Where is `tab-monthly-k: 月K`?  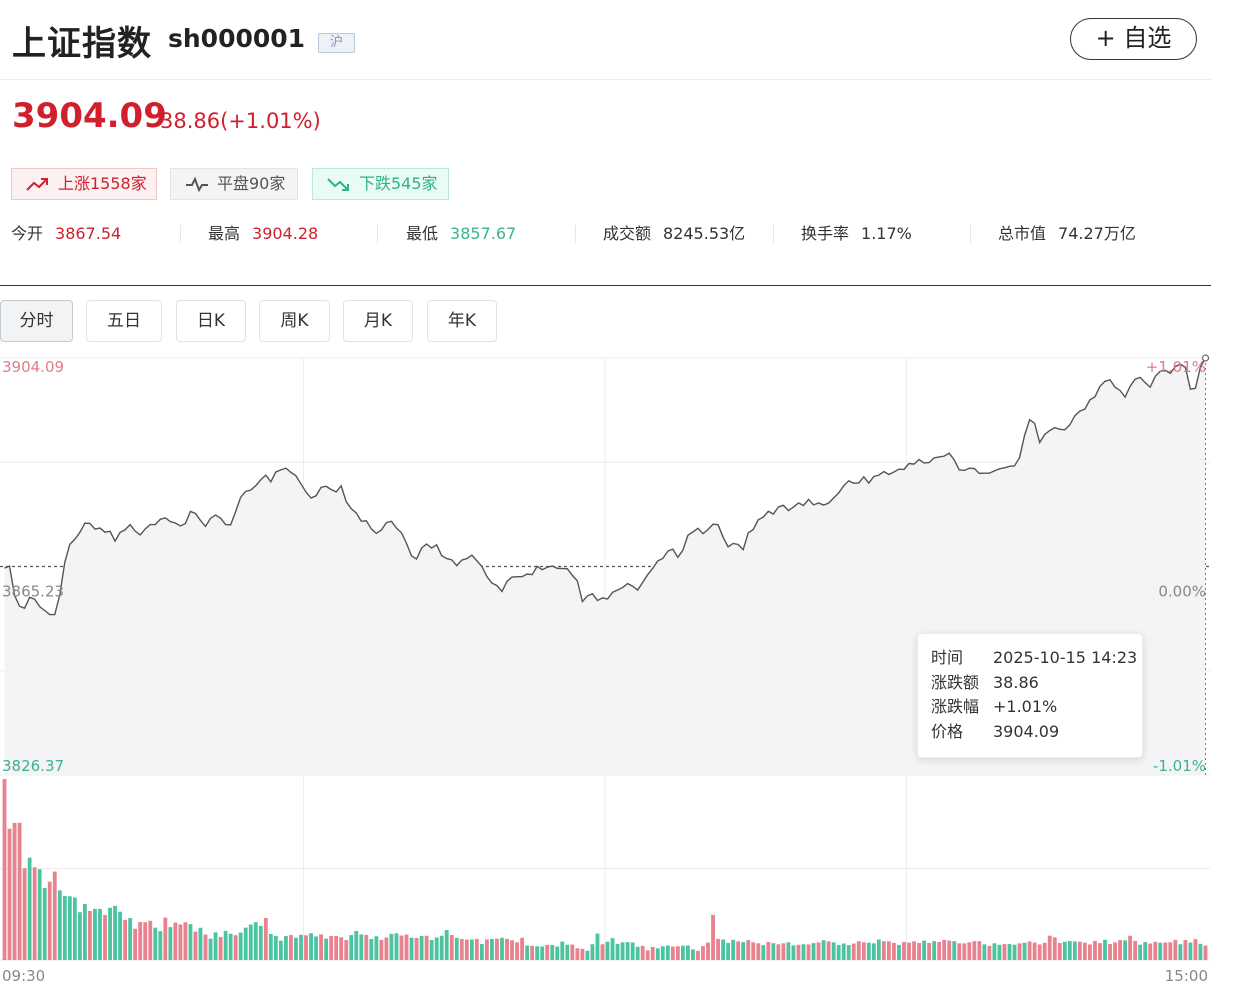 tab-monthly-k: 月K is located at coordinates (378, 321).